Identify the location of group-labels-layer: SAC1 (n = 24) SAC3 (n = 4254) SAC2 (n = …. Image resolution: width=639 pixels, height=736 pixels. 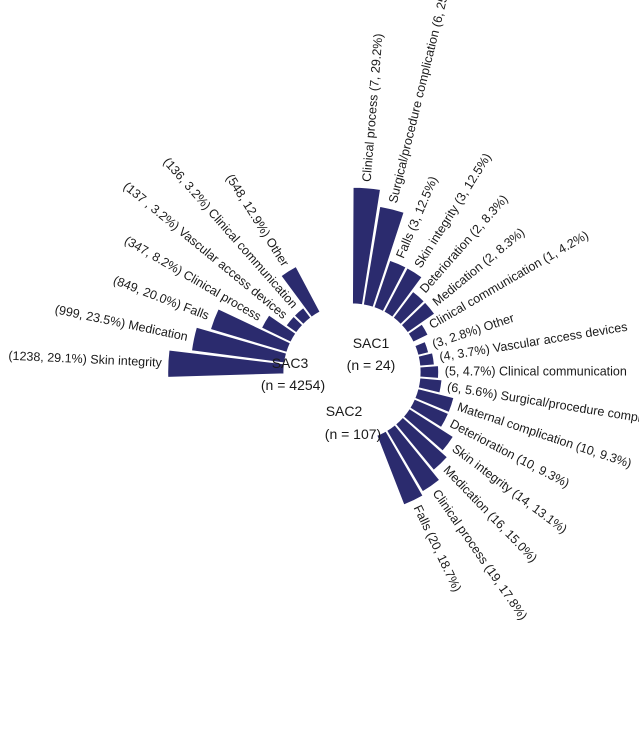
(328, 388).